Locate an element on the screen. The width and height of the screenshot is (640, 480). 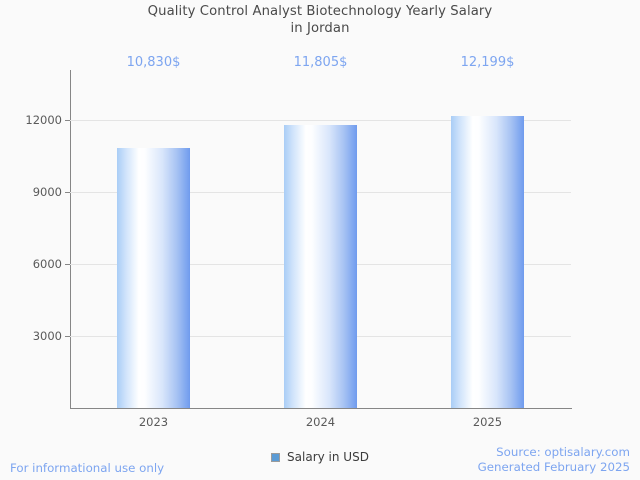
x-axis-tick-label: 2024 is located at coordinates (320, 422).